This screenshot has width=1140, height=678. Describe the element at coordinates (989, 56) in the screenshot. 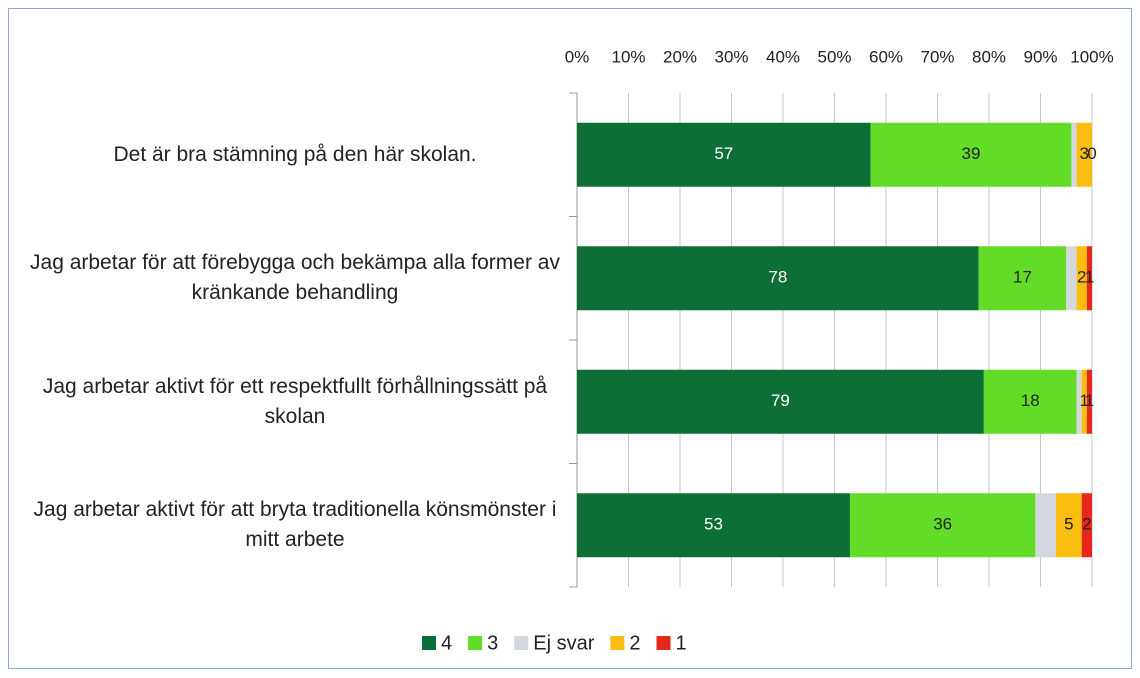

I see `x-tick-label: 80%` at that location.